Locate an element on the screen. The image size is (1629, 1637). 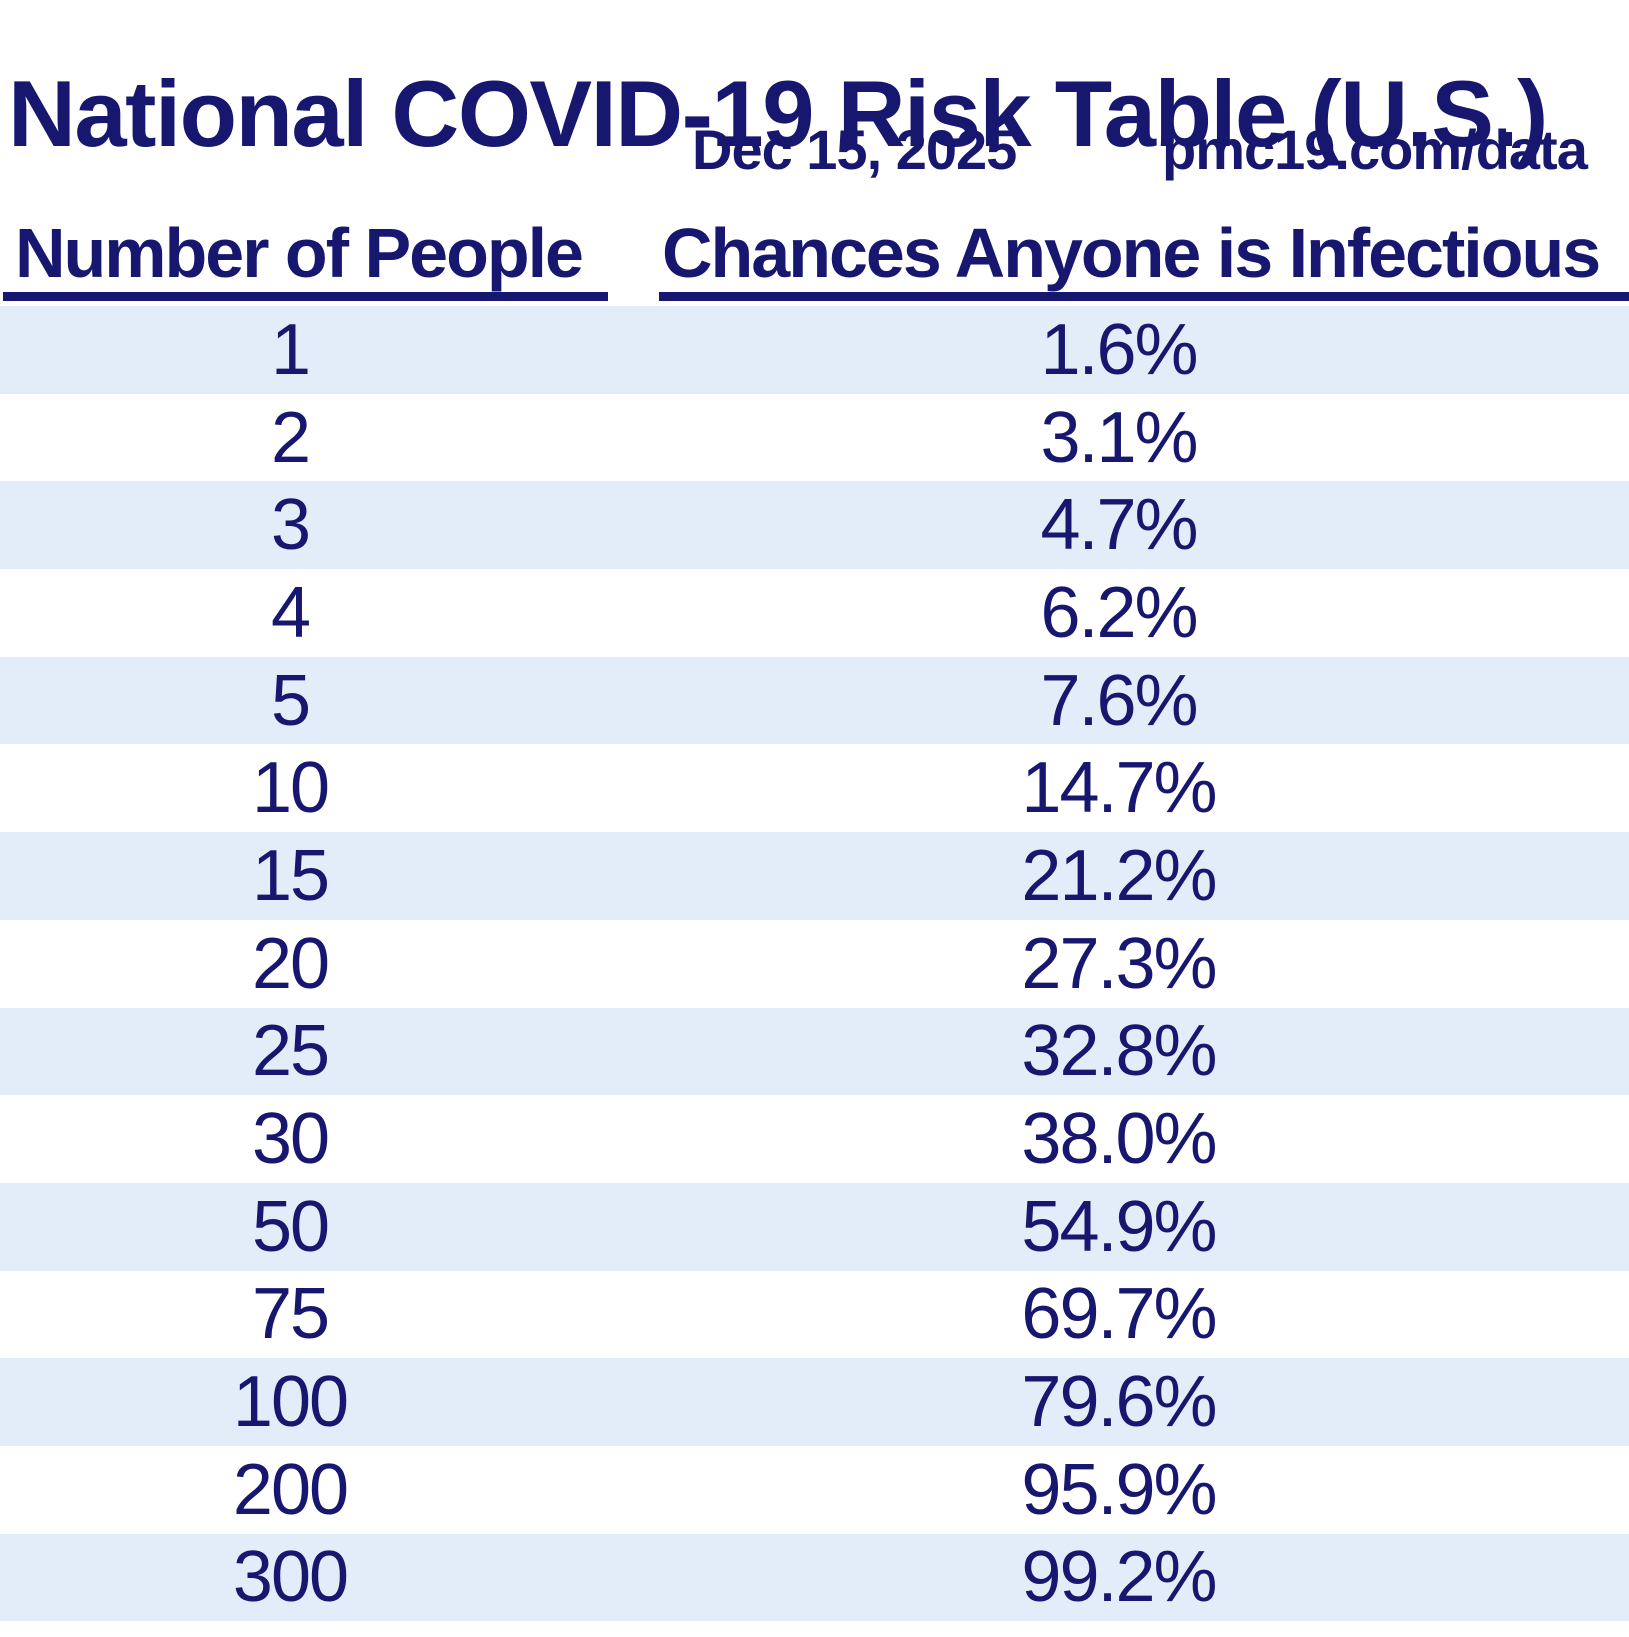
table-row: 30 38.0% is located at coordinates (814, 1139).